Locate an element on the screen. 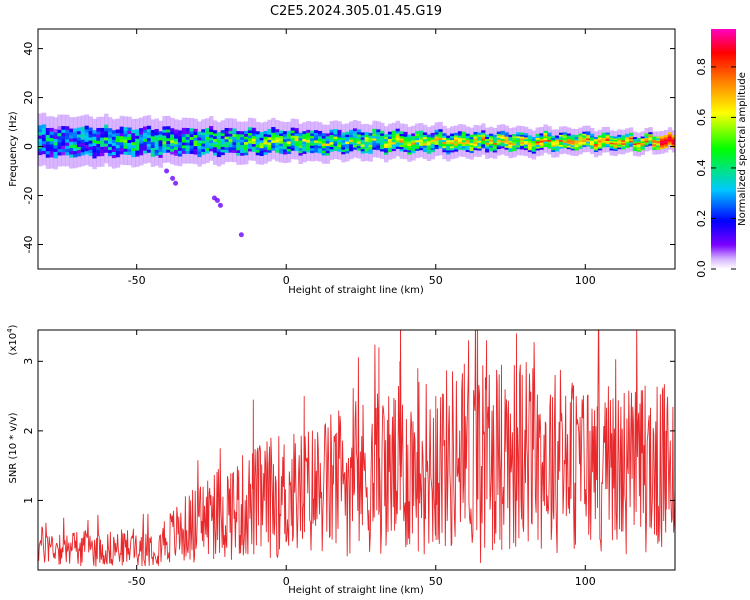  spectrogram-y-tick-label: -20 is located at coordinates (28, 196).